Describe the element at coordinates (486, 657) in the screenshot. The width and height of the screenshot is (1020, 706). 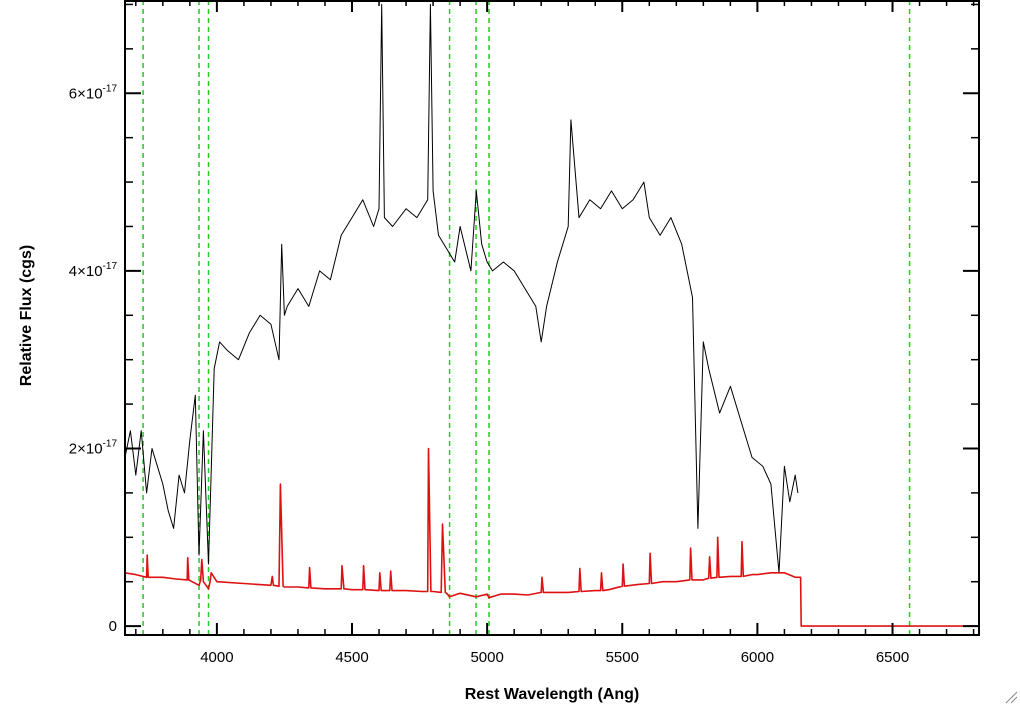
I see `x-tick-label: 5000` at that location.